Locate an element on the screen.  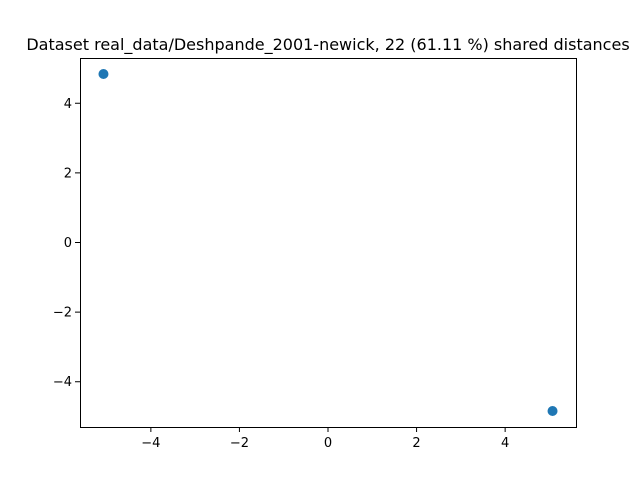
x-tick-label: 4 is located at coordinates (505, 443).